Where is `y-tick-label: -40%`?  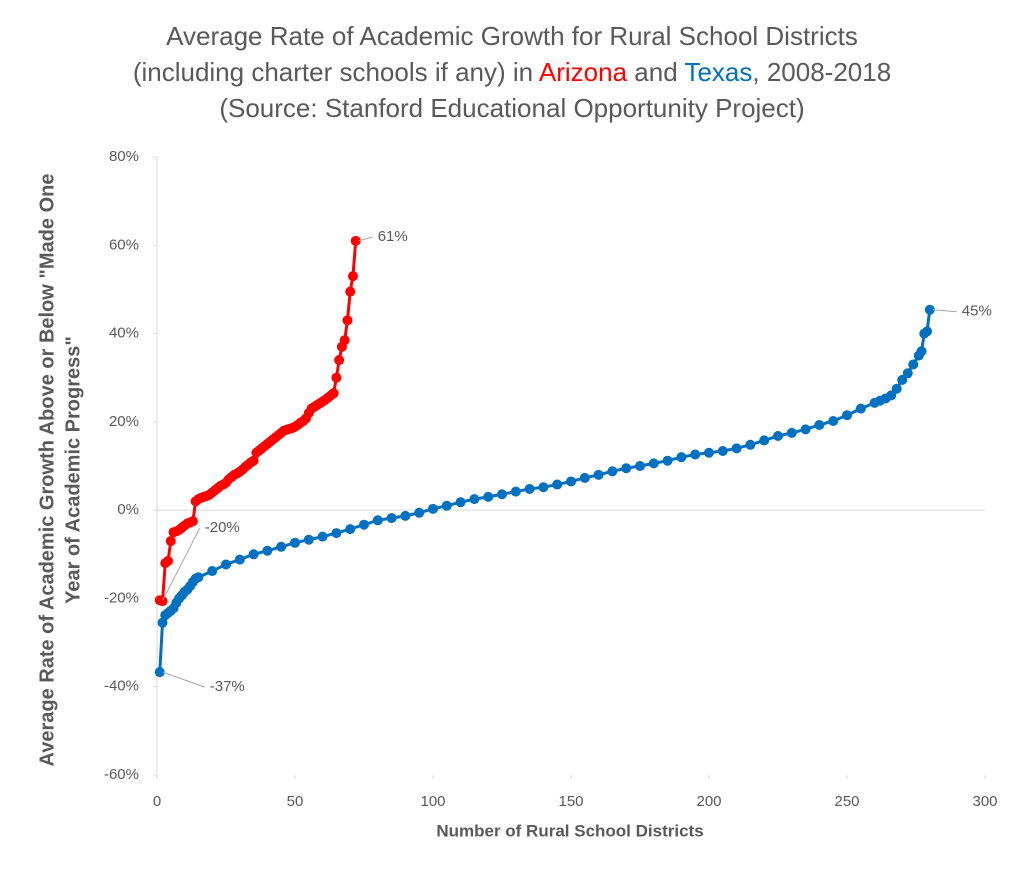 y-tick-label: -40% is located at coordinates (121, 686).